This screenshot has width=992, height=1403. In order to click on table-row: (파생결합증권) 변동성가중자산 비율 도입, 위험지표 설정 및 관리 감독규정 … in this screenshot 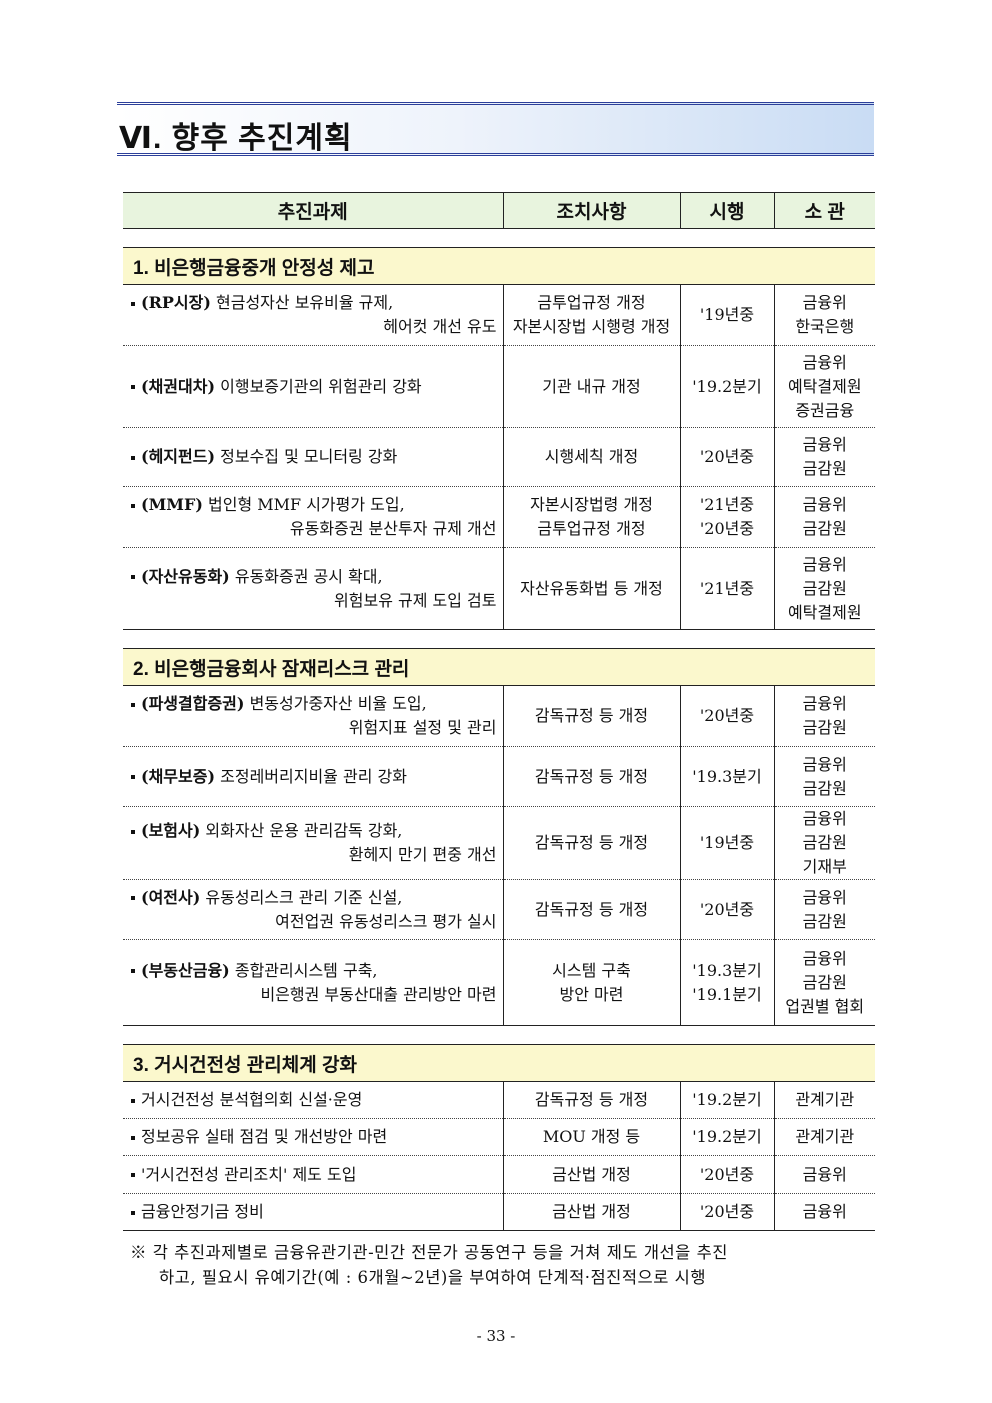, I will do `click(499, 716)`.